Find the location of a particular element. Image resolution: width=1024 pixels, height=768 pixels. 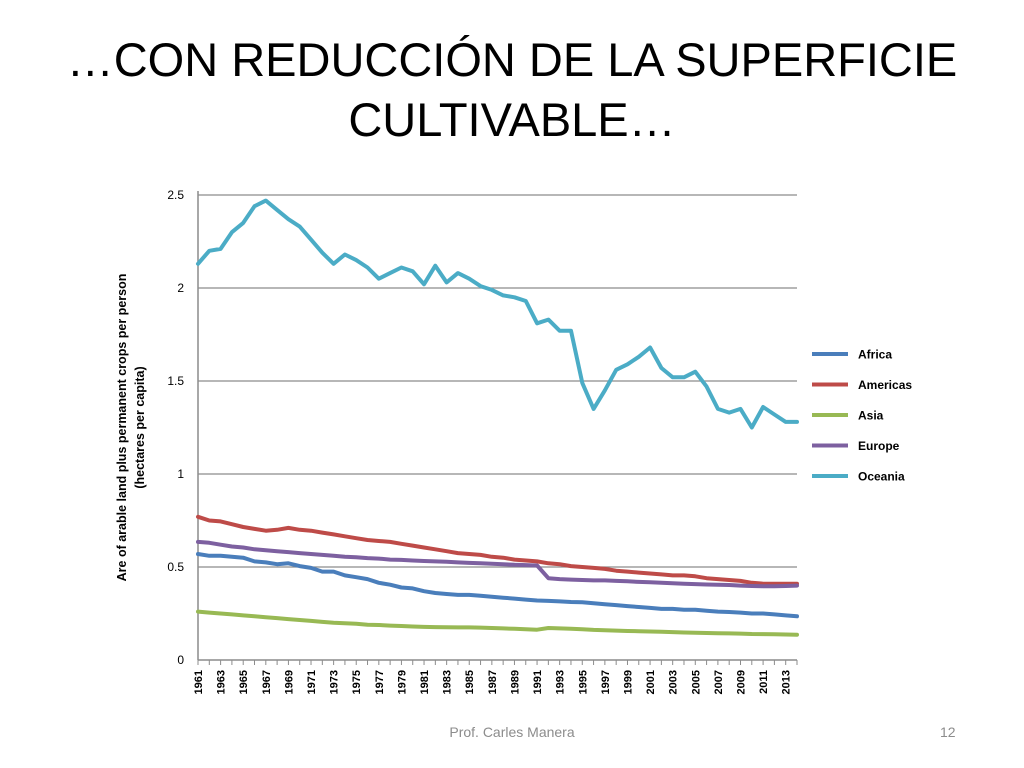

series-line-africa is located at coordinates (497, 585).